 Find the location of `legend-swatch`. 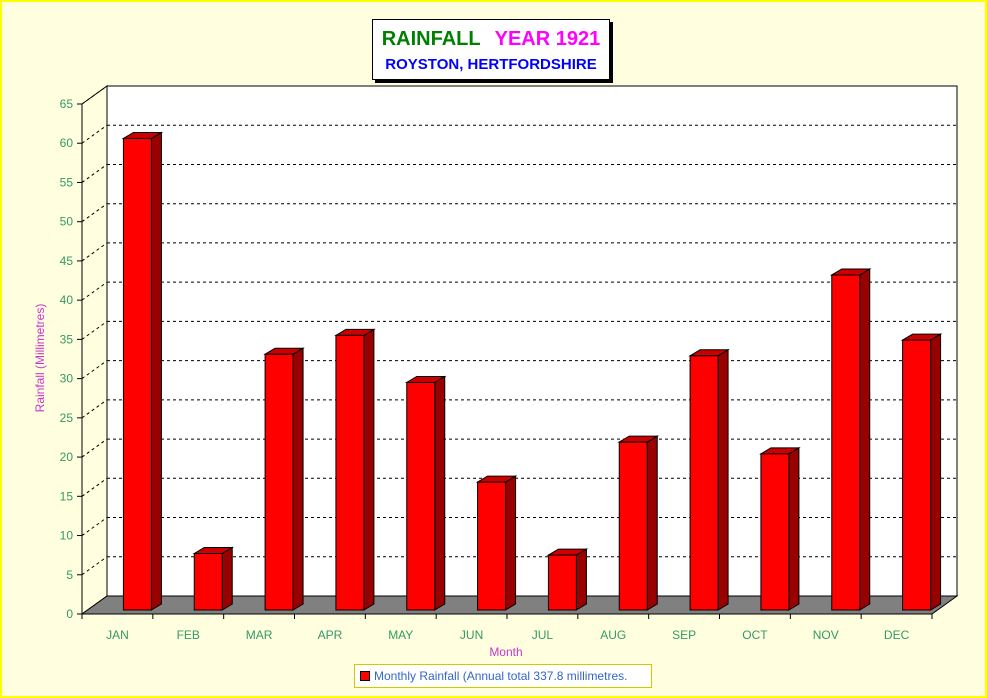

legend-swatch is located at coordinates (365, 676).